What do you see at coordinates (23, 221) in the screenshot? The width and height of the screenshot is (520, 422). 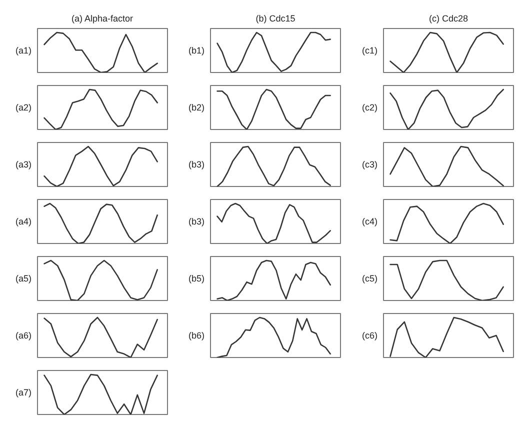 I see `y-axis-title: (a4)` at bounding box center [23, 221].